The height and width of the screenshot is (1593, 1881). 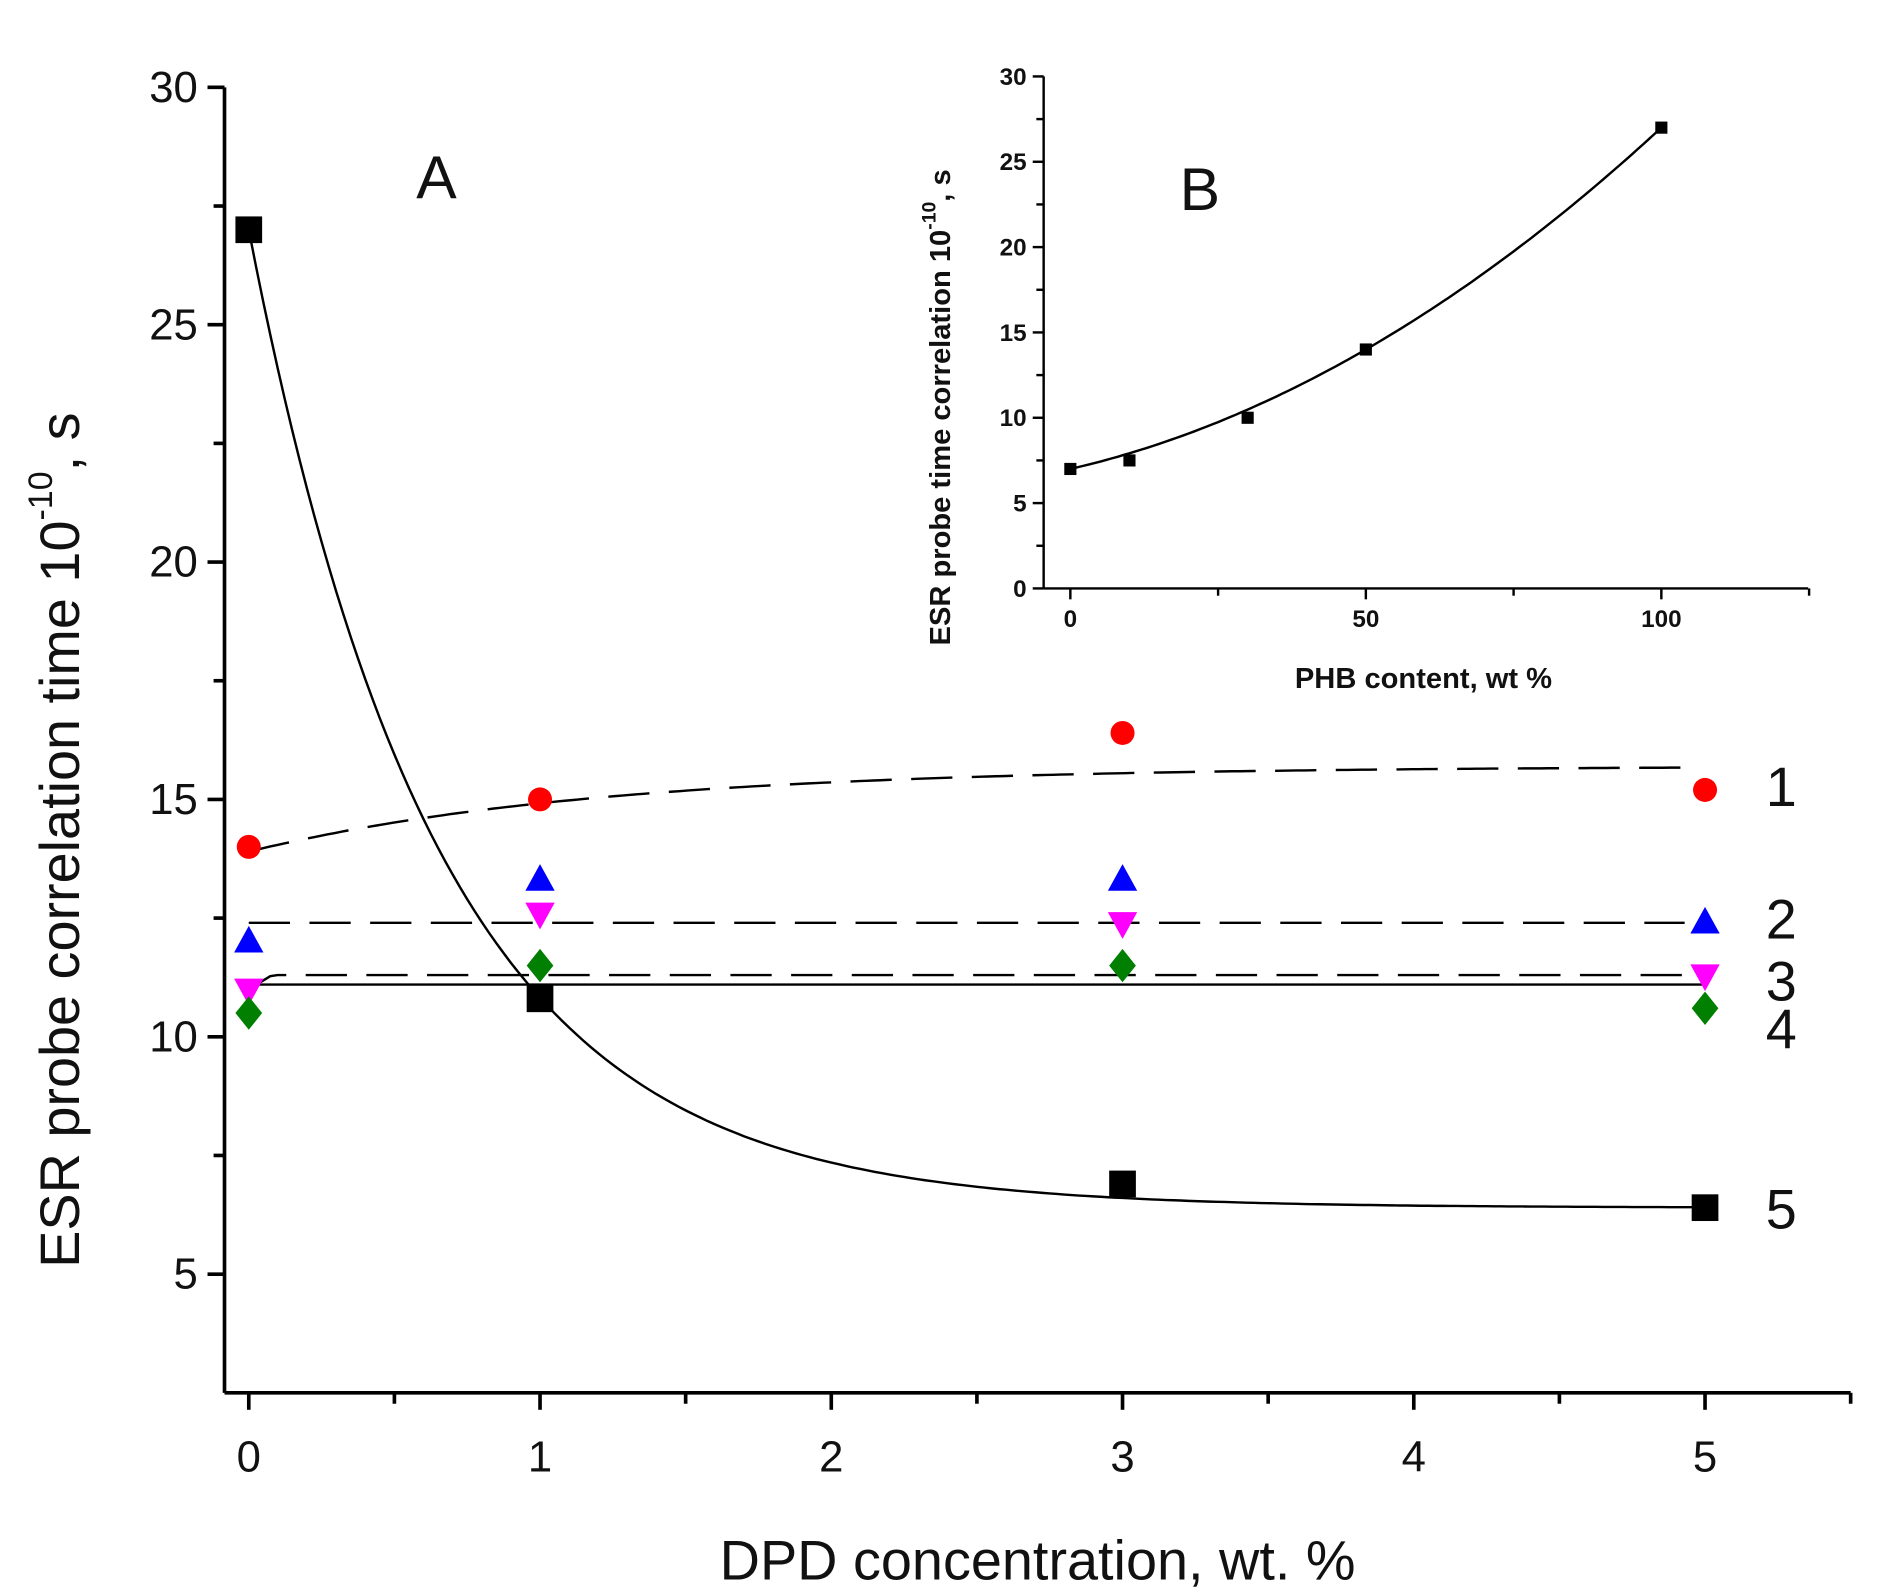 I want to click on inset-x-axis-label: PHB content, wt %, so click(x=1423, y=679).